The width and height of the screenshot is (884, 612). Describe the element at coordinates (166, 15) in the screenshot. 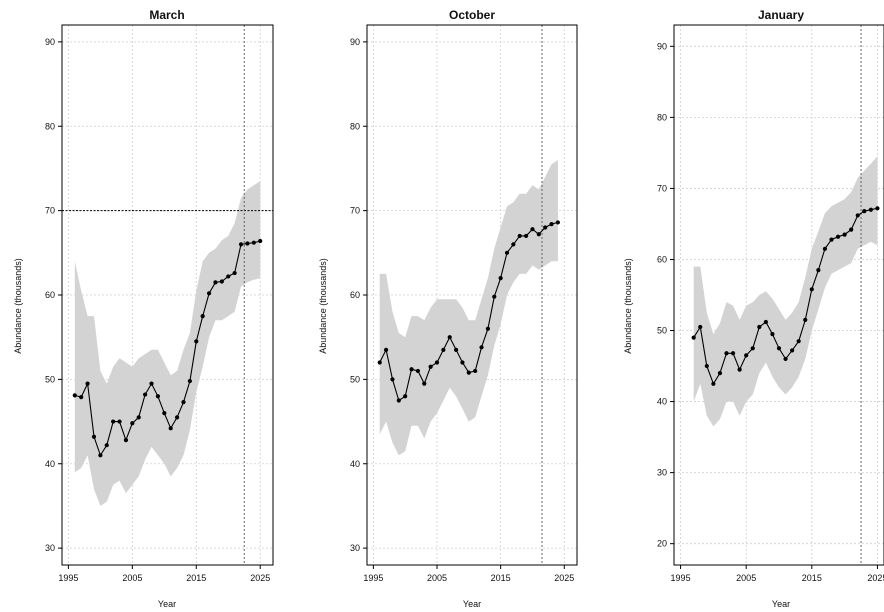

I see `panel-title: March` at that location.